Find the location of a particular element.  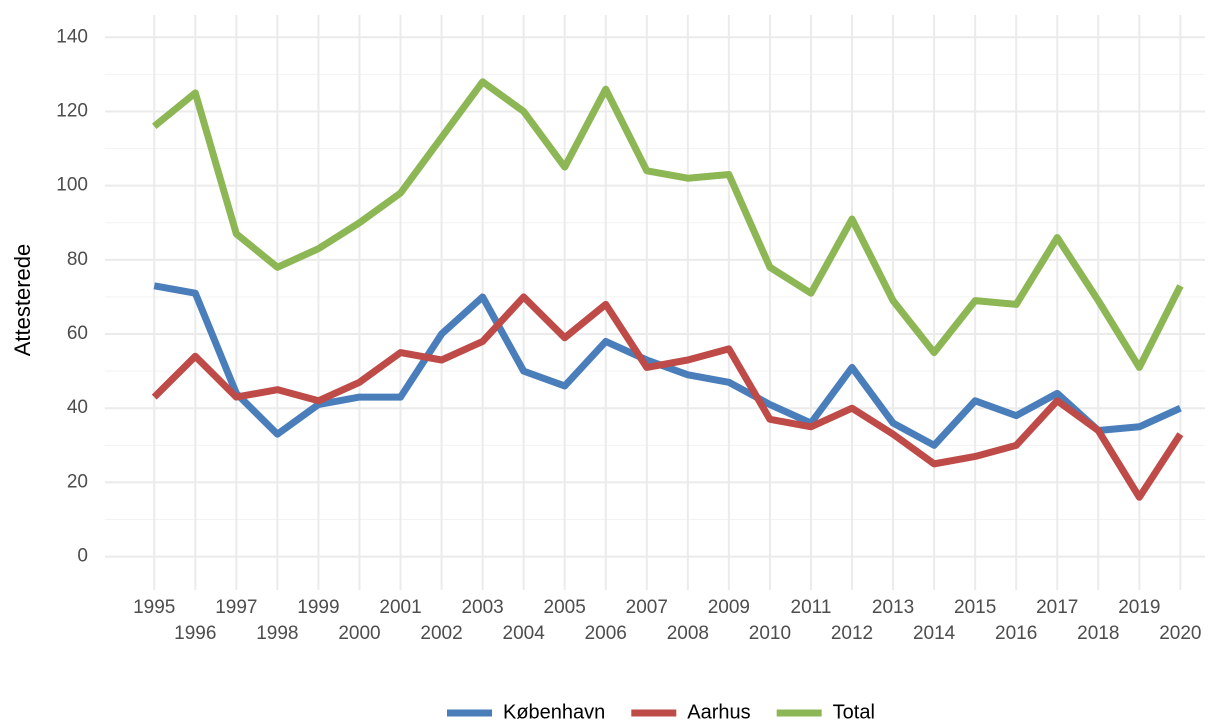

x-tick-label: 2020 is located at coordinates (1180, 633).